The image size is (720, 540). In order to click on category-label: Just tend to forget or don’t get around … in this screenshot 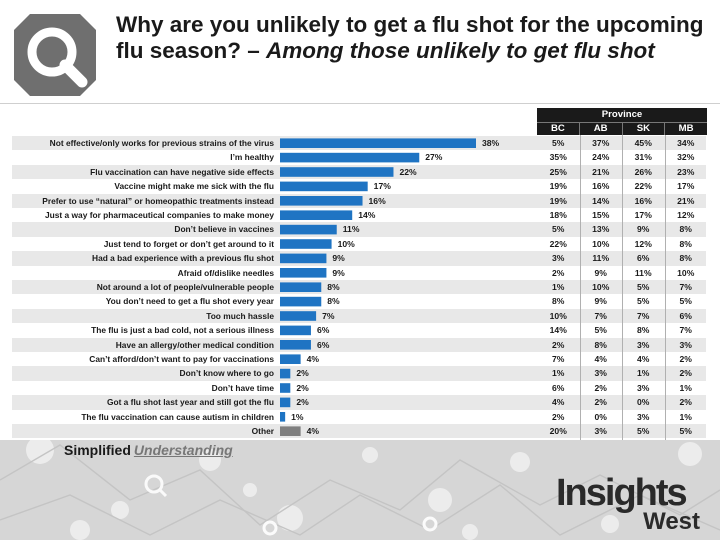, I will do `click(188, 243)`.